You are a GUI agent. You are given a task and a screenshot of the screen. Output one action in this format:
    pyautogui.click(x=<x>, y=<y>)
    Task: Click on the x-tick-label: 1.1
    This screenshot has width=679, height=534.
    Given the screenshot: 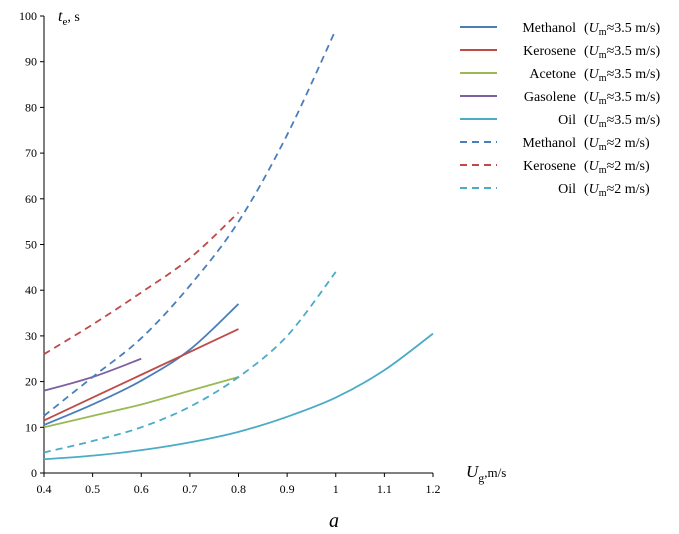 What is the action you would take?
    pyautogui.click(x=384, y=489)
    